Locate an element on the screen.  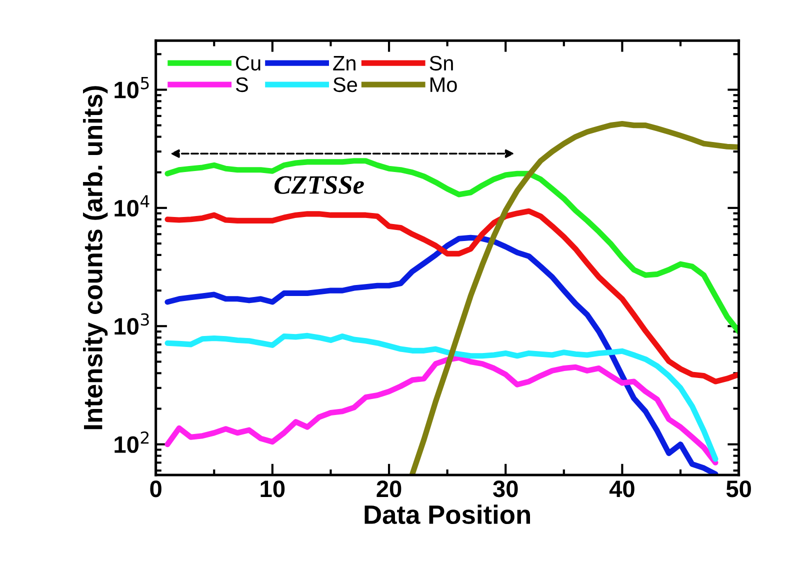
legend-label: Cu is located at coordinates (248, 63).